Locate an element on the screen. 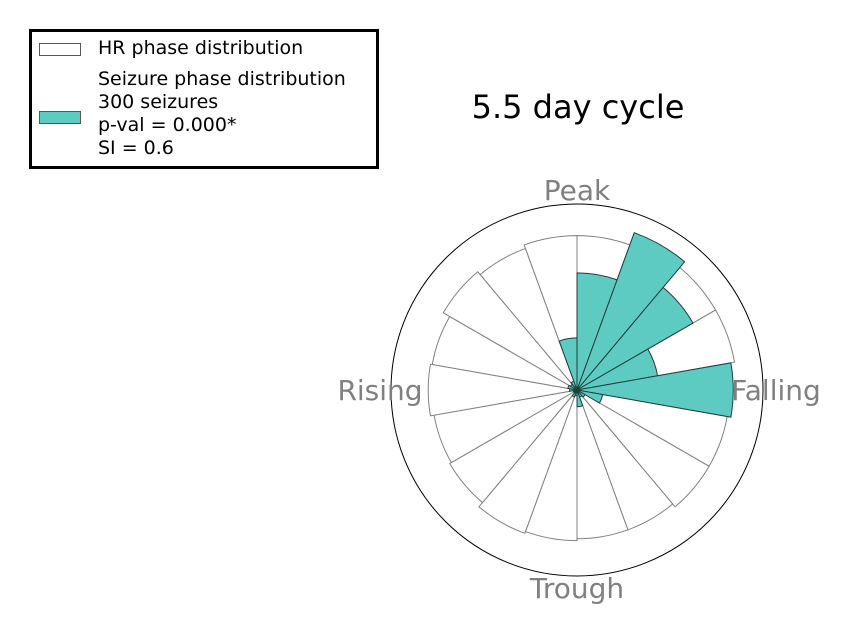 The width and height of the screenshot is (852, 634). legend-label-seizure: Seizure phase distribution is located at coordinates (222, 79).